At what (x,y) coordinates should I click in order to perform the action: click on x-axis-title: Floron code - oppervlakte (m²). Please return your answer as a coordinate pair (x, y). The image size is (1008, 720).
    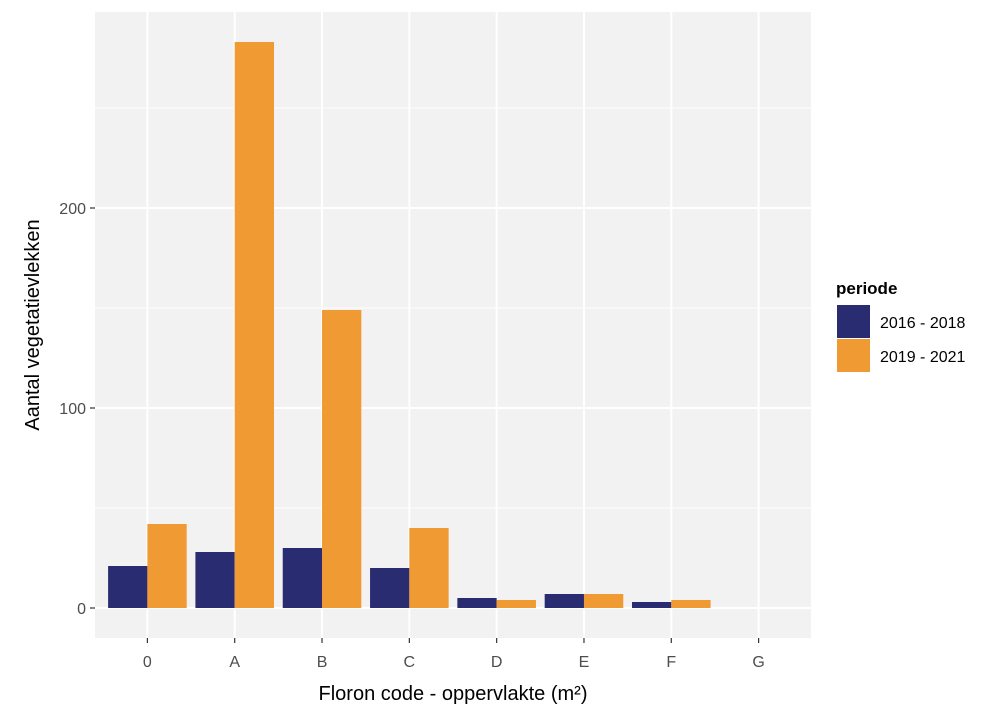
    Looking at the image, I should click on (453, 694).